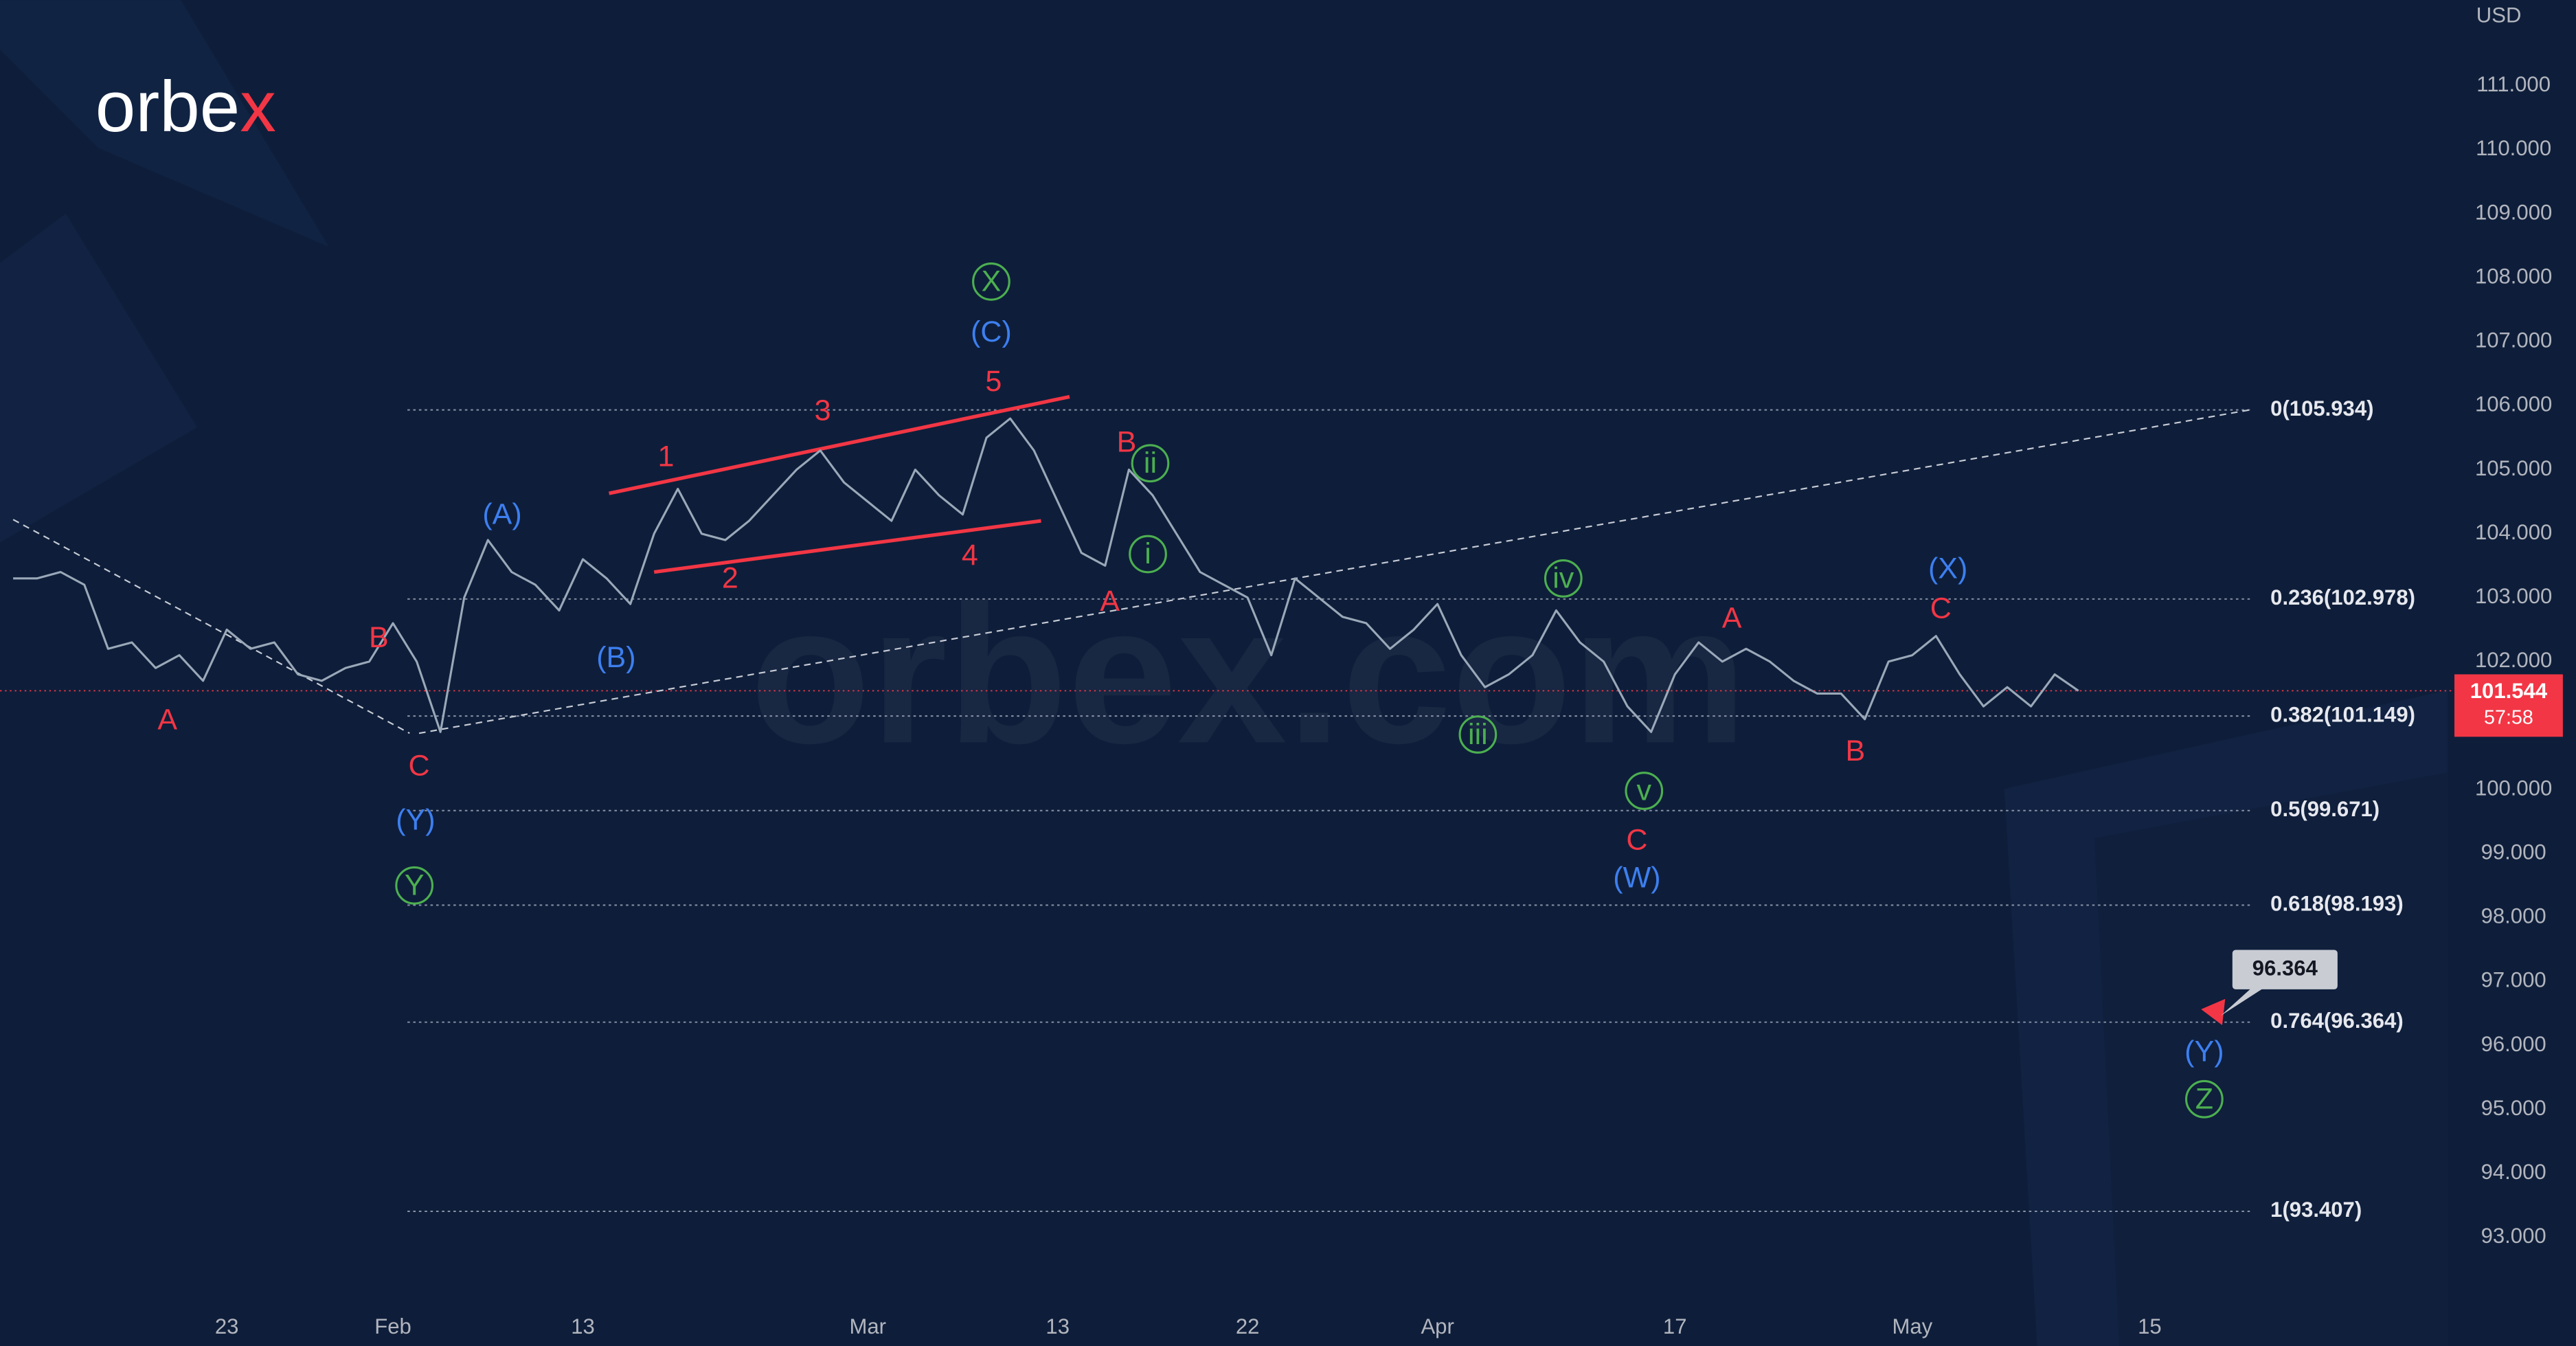 This screenshot has height=1346, width=2576. I want to click on wave-label: (B), so click(615, 657).